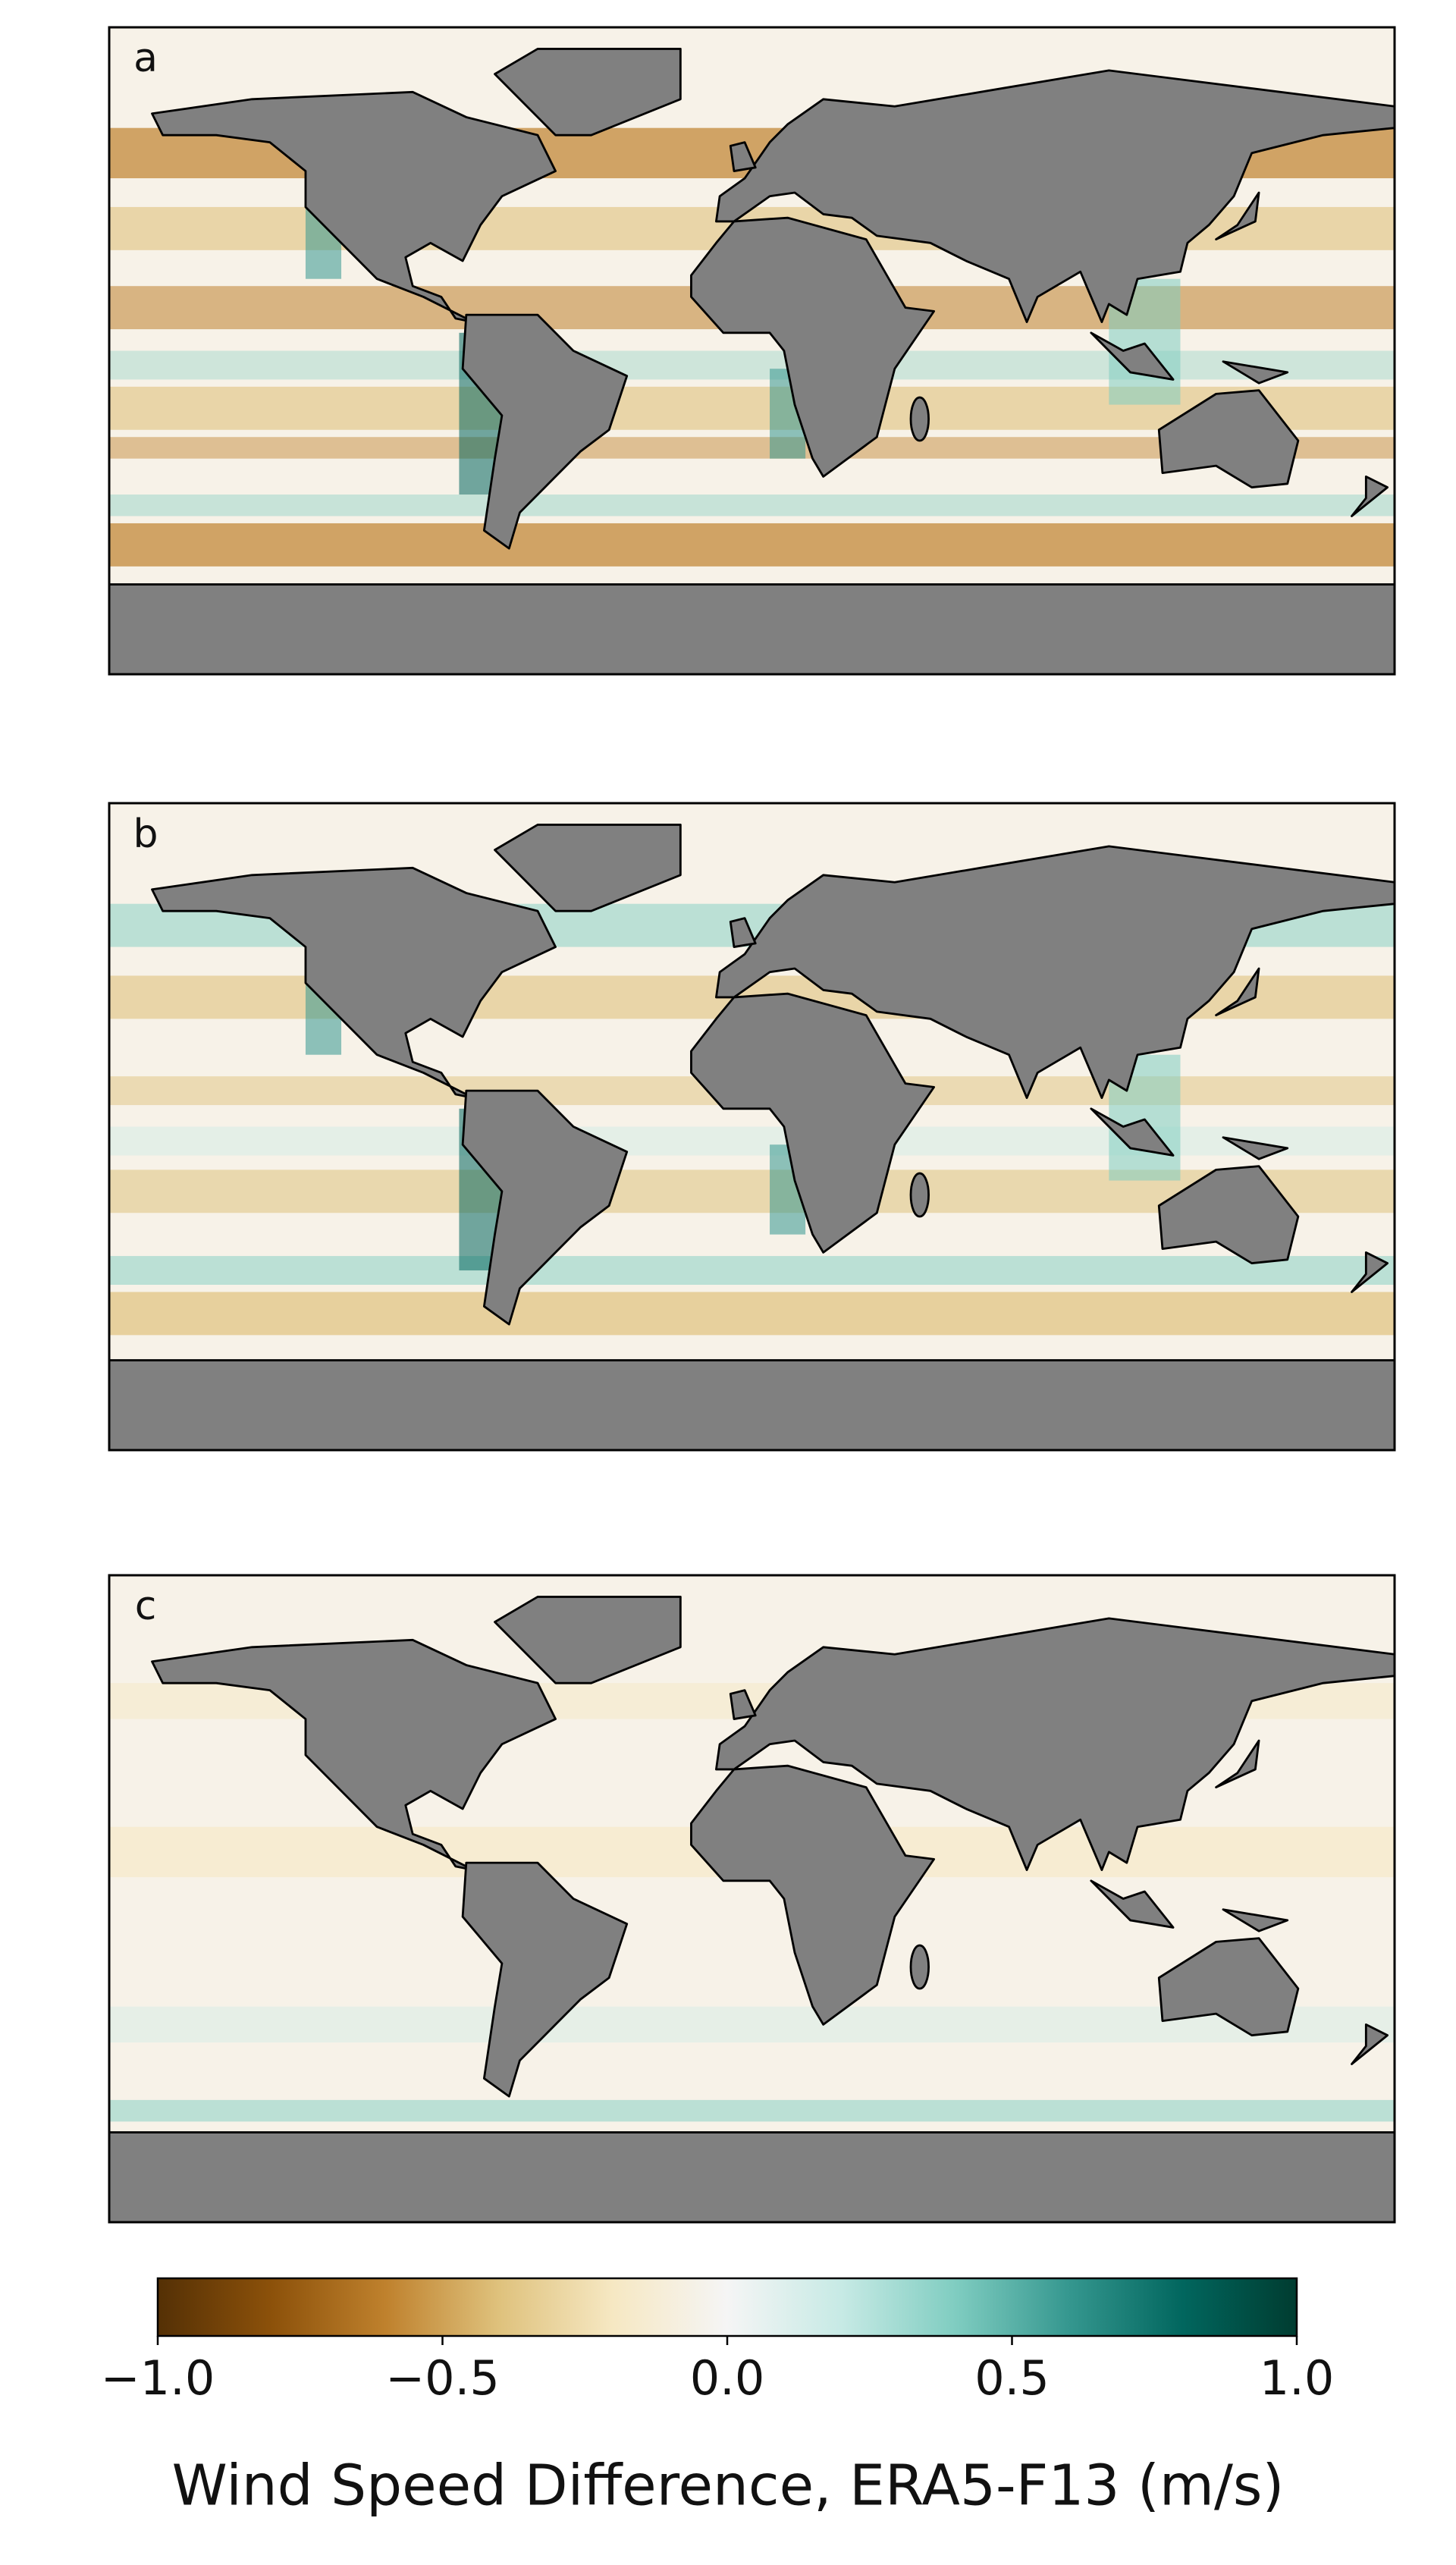 The width and height of the screenshot is (1456, 2565). What do you see at coordinates (146, 1606) in the screenshot?
I see `panel-label: c` at bounding box center [146, 1606].